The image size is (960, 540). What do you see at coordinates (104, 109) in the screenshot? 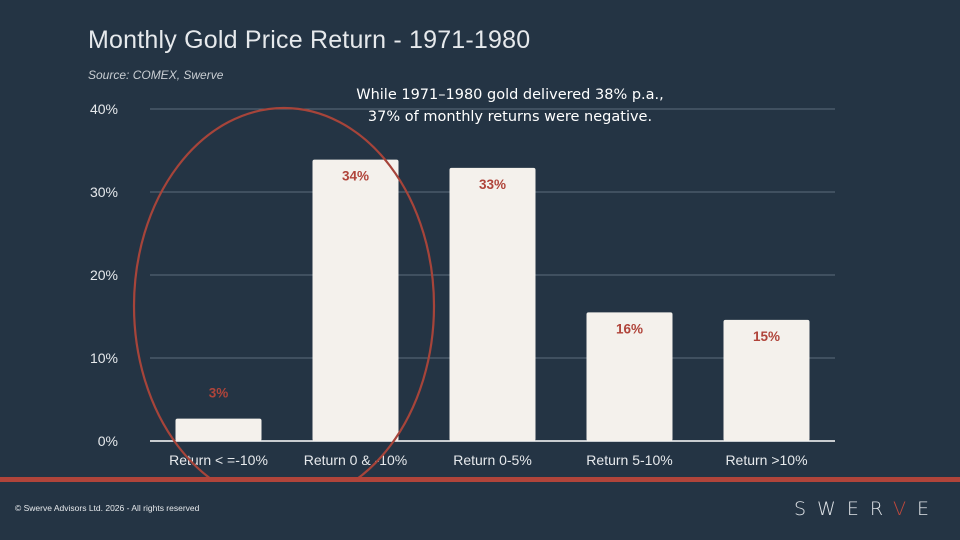
I see `y-tick-label: 40%` at bounding box center [104, 109].